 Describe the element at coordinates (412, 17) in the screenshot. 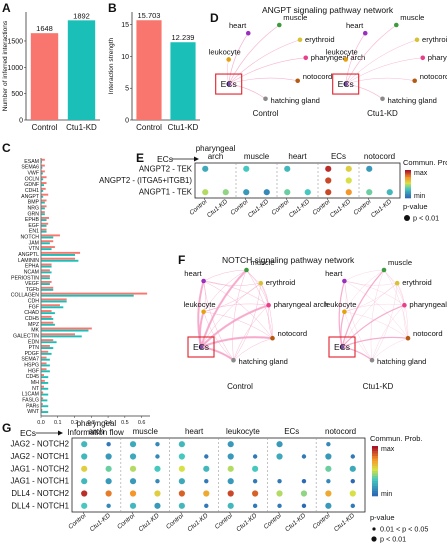

I see `angpt-ctu1-node-label-muscle: muscle` at that location.